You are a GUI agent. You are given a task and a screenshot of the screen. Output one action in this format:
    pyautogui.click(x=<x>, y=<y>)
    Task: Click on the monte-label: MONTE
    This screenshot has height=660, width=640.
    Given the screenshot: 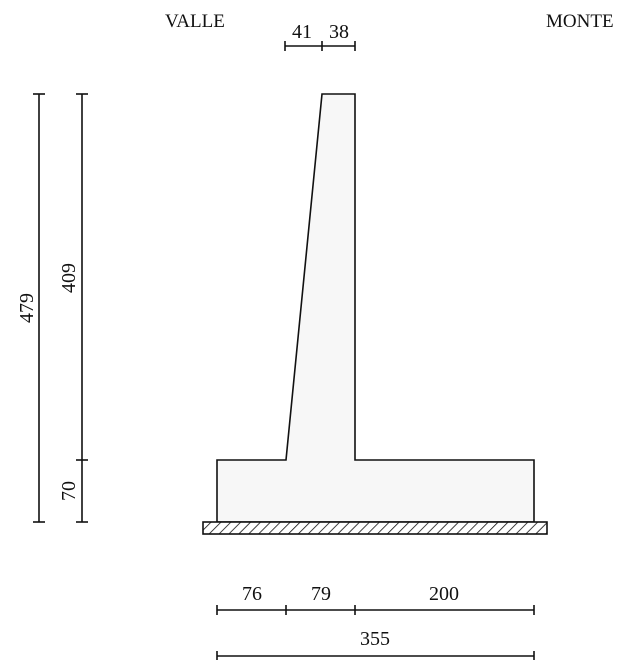 What is the action you would take?
    pyautogui.click(x=580, y=21)
    